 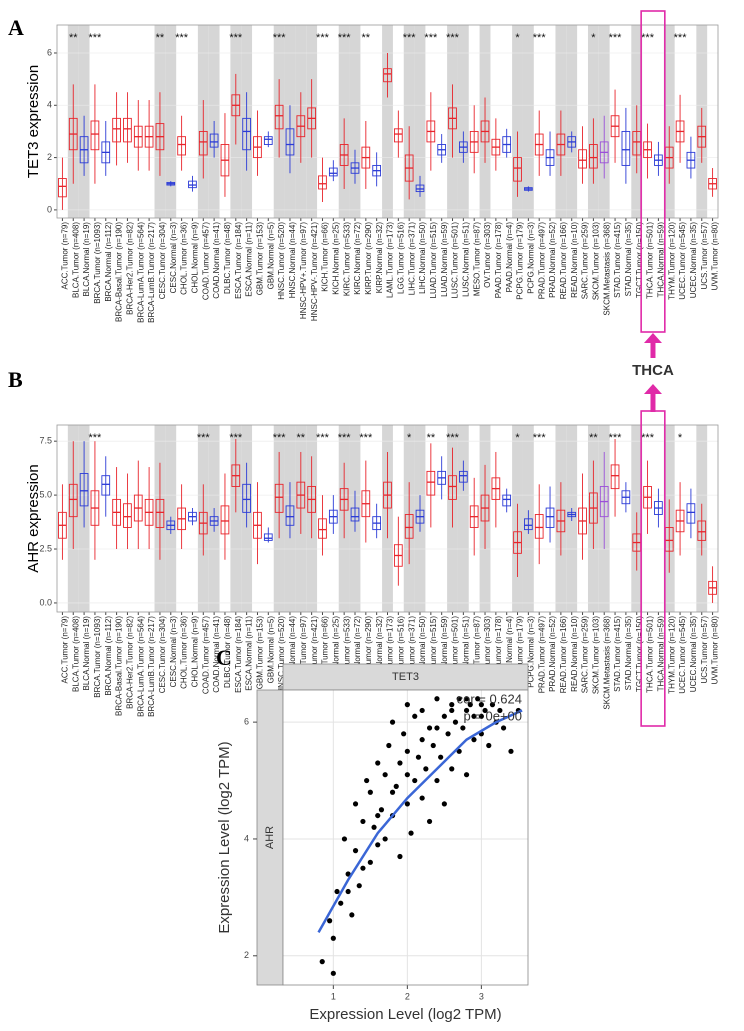 I want to click on x-tick-label: OV.Tumor (n=303), so click(x=487, y=255).